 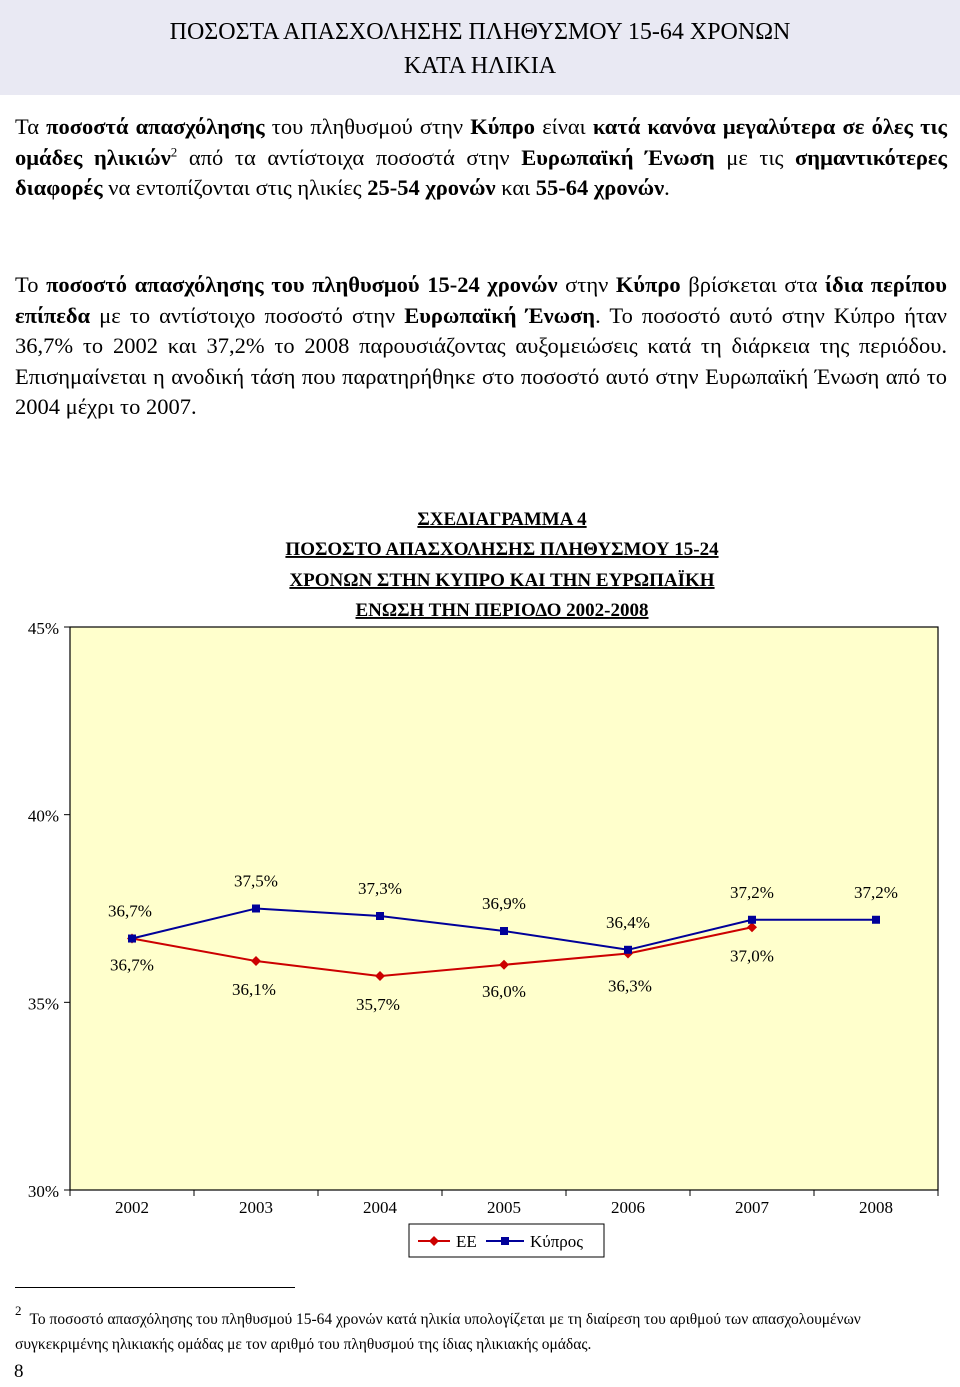 I want to click on x-tick-label: 2006, so click(x=628, y=1207).